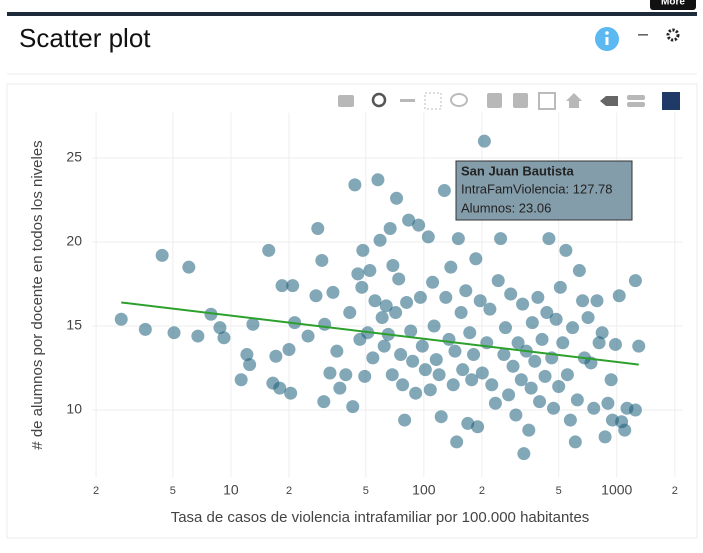 The image size is (703, 553). Describe the element at coordinates (85, 38) in the screenshot. I see `panel-title: Scatter plot` at that location.